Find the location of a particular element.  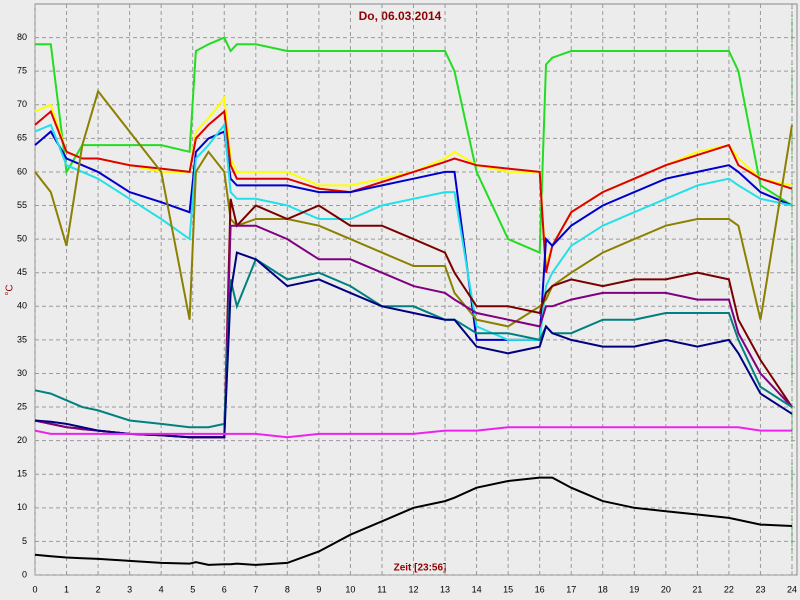

x-tick-label: 1 is located at coordinates (66, 589).